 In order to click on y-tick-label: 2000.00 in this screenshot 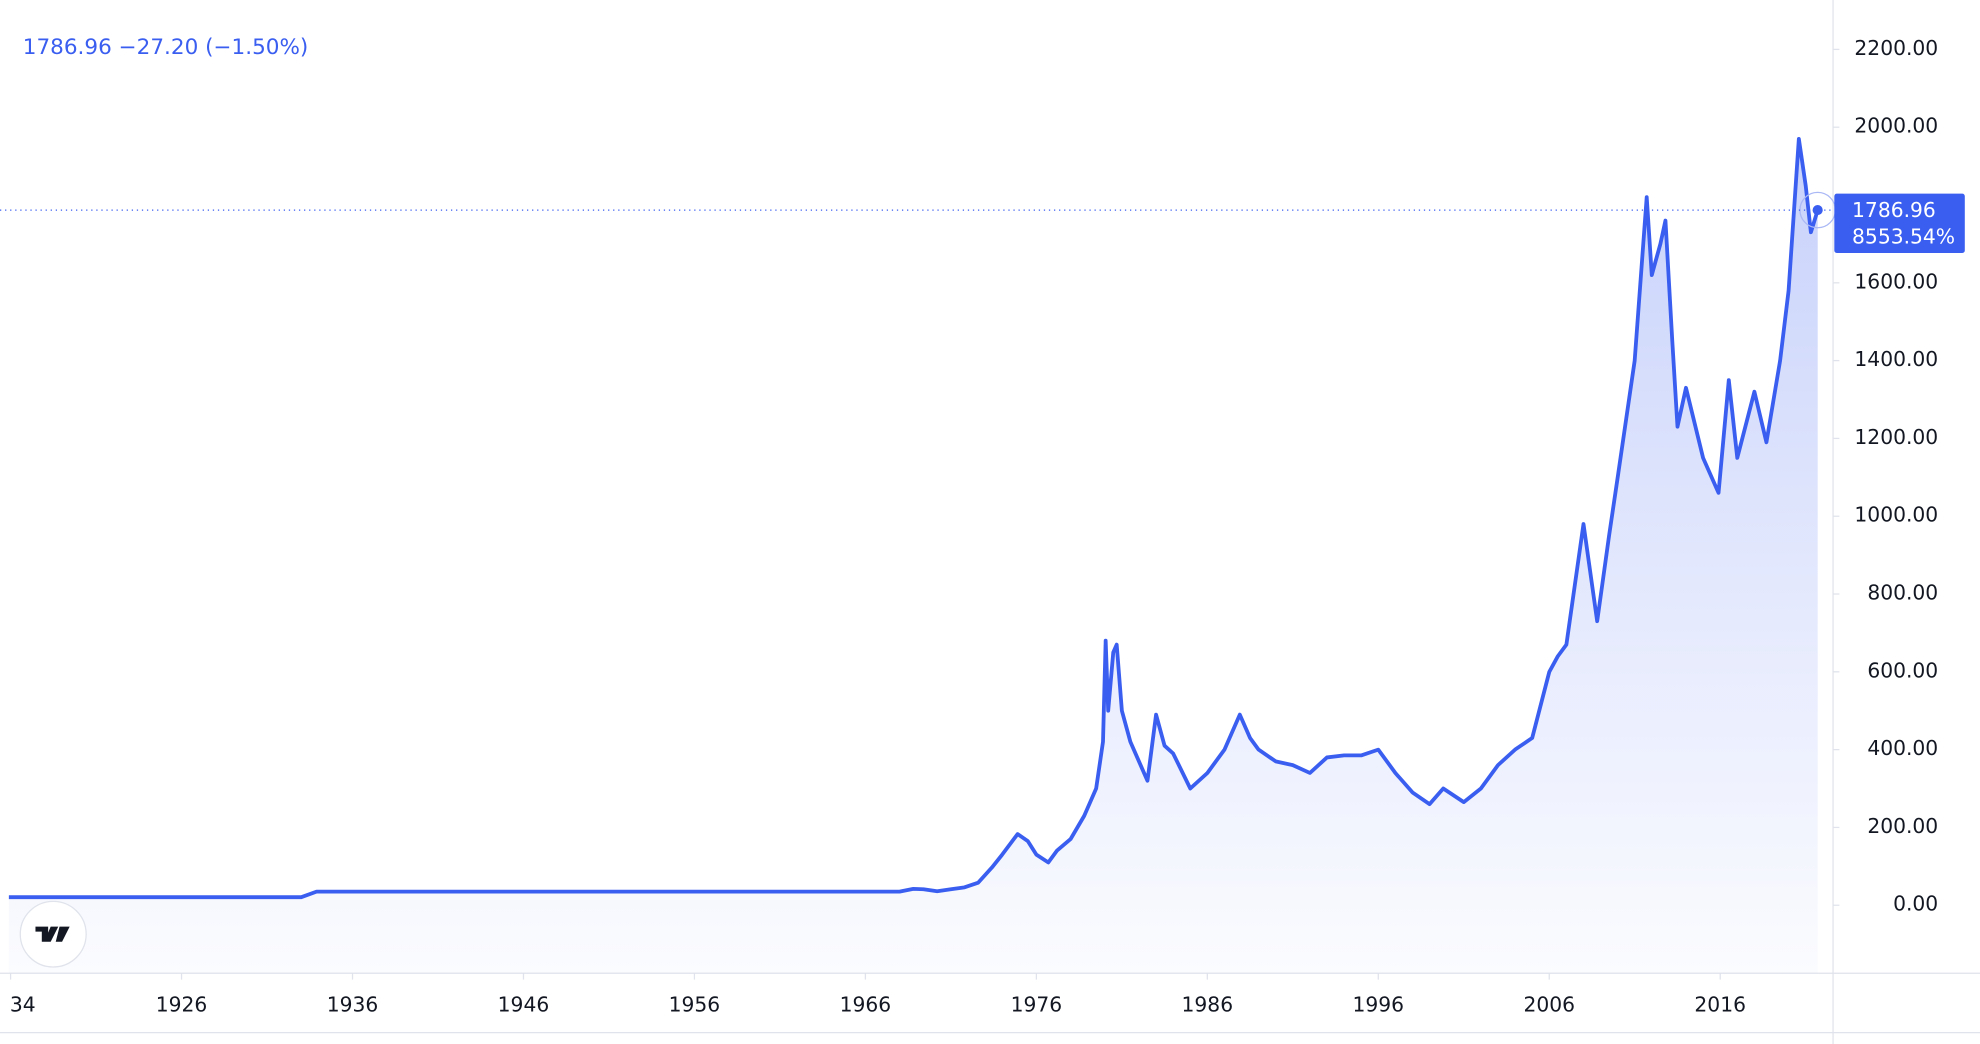, I will do `click(1896, 126)`.